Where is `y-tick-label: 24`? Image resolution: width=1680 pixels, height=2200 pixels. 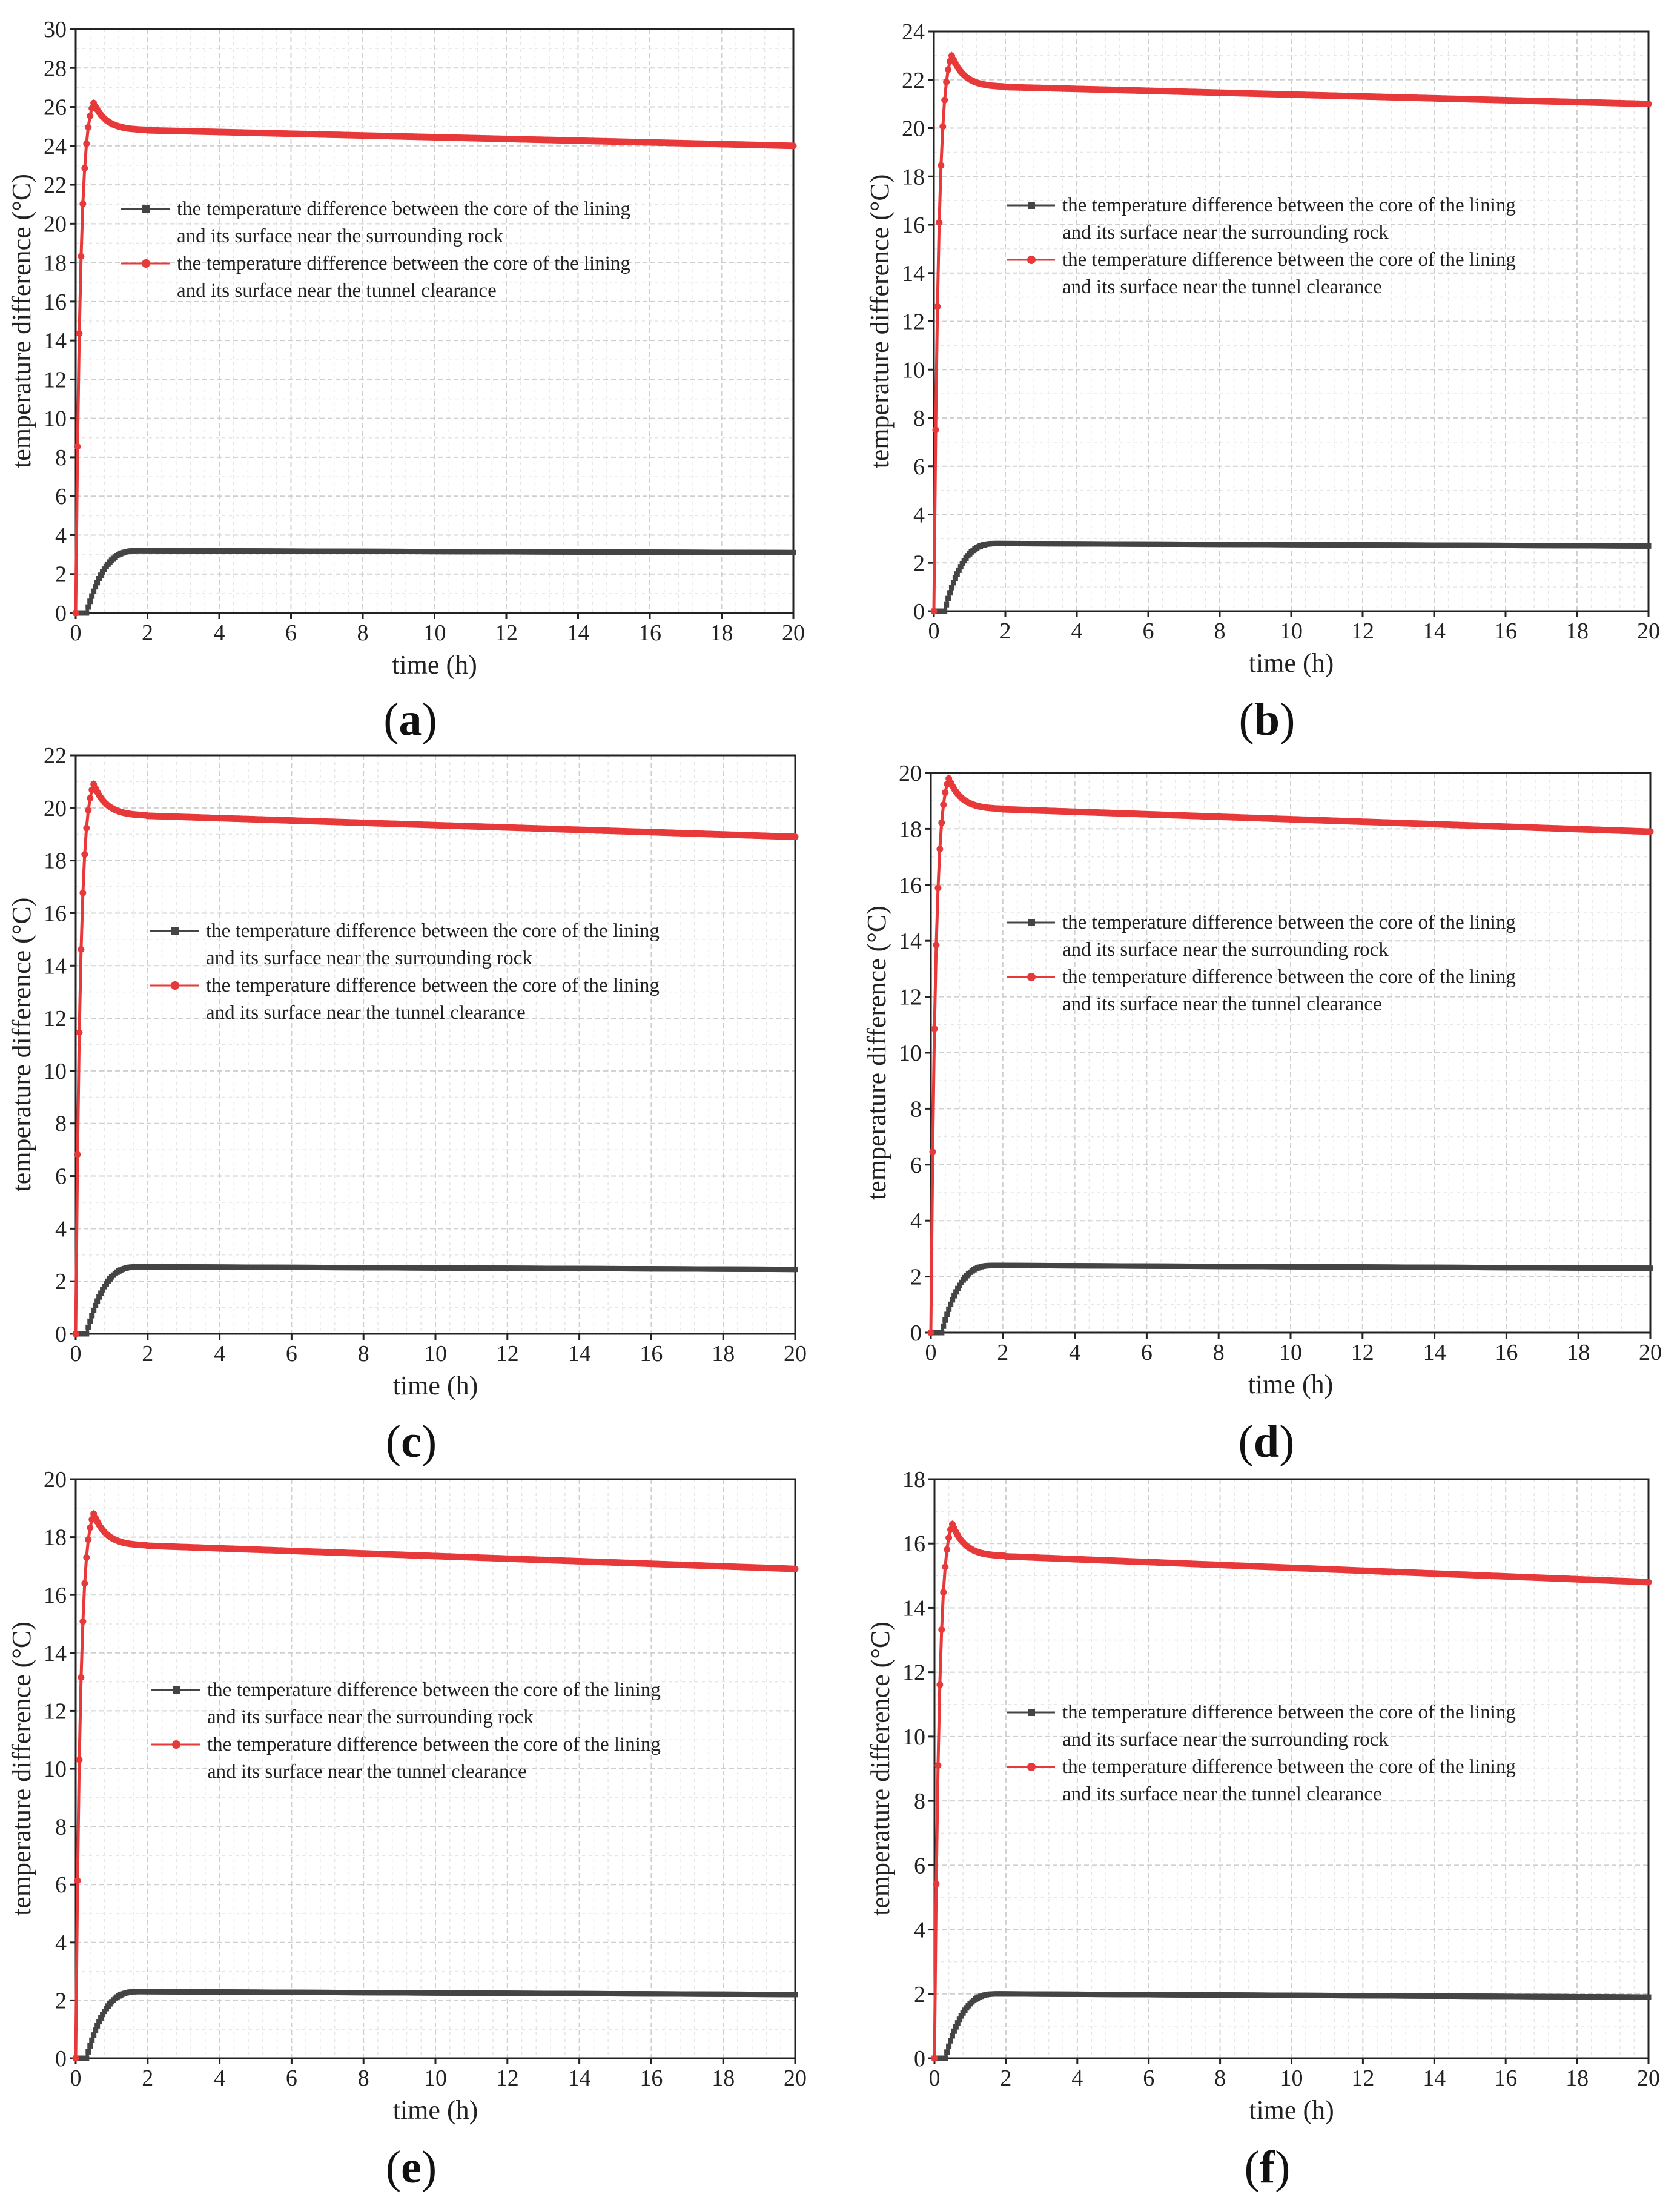 y-tick-label: 24 is located at coordinates (913, 32).